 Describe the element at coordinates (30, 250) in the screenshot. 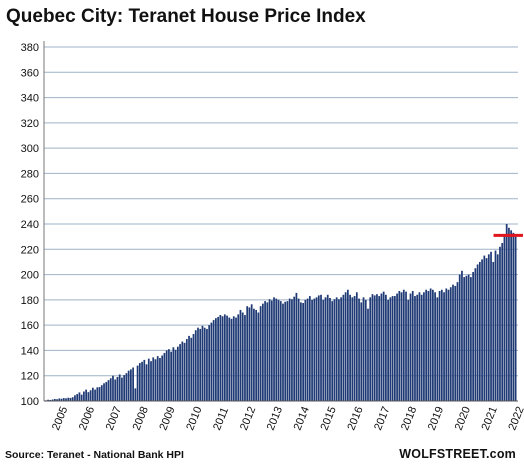

I see `y-tick-label: 220` at that location.